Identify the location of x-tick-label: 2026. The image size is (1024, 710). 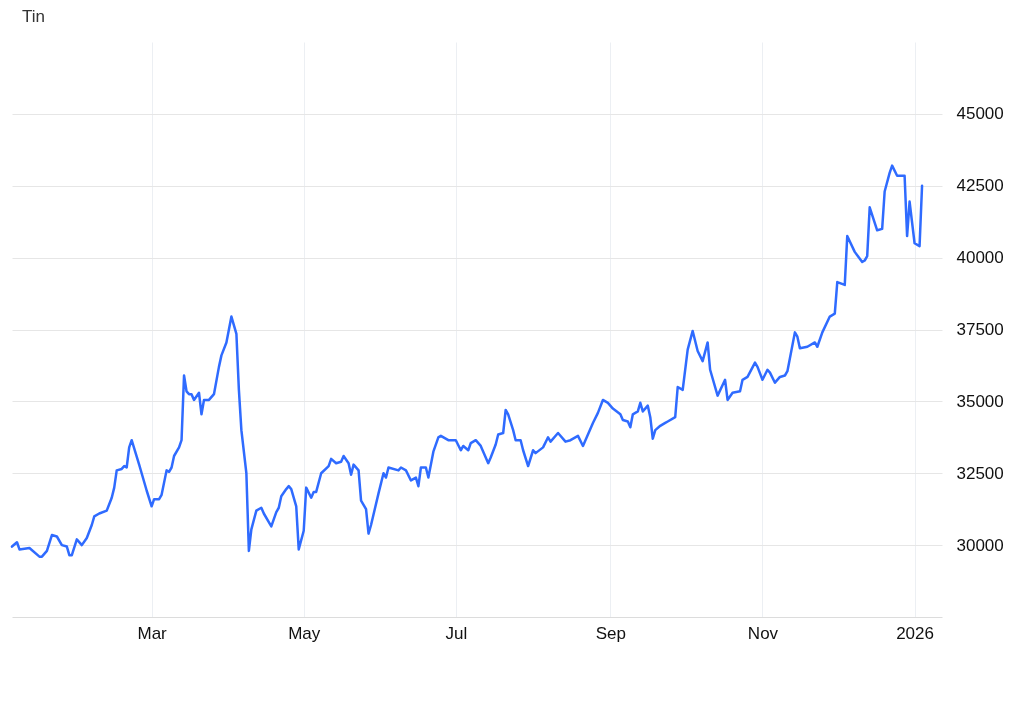
(915, 633).